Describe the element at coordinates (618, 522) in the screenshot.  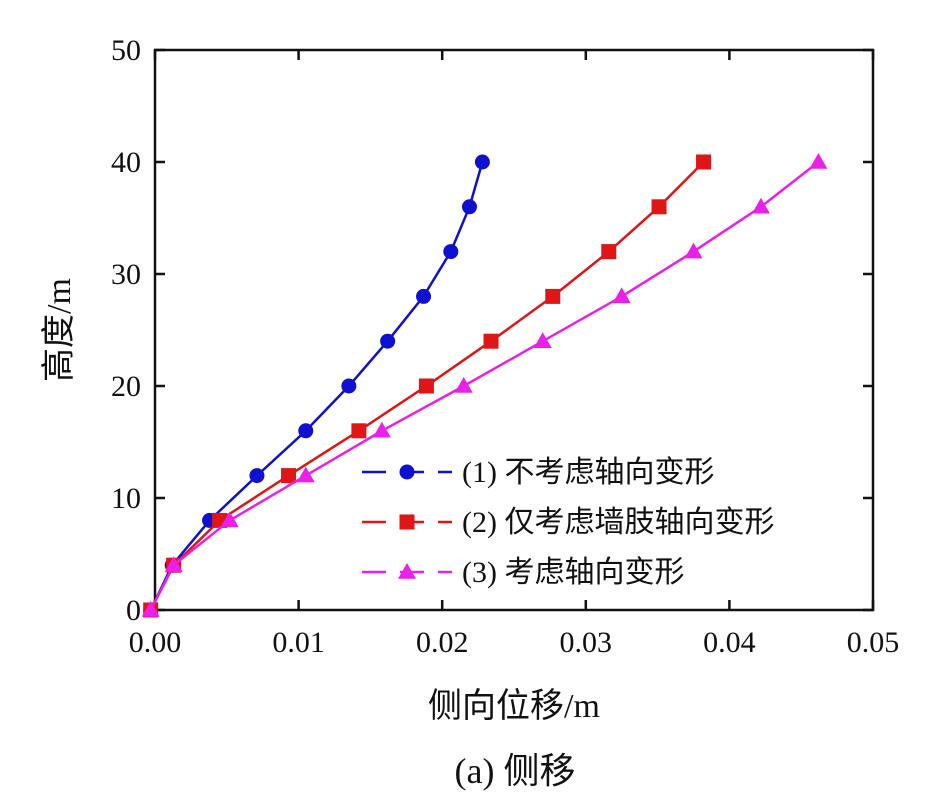
I see `legend-label: (2) 仅考虑墙肢轴向变形` at that location.